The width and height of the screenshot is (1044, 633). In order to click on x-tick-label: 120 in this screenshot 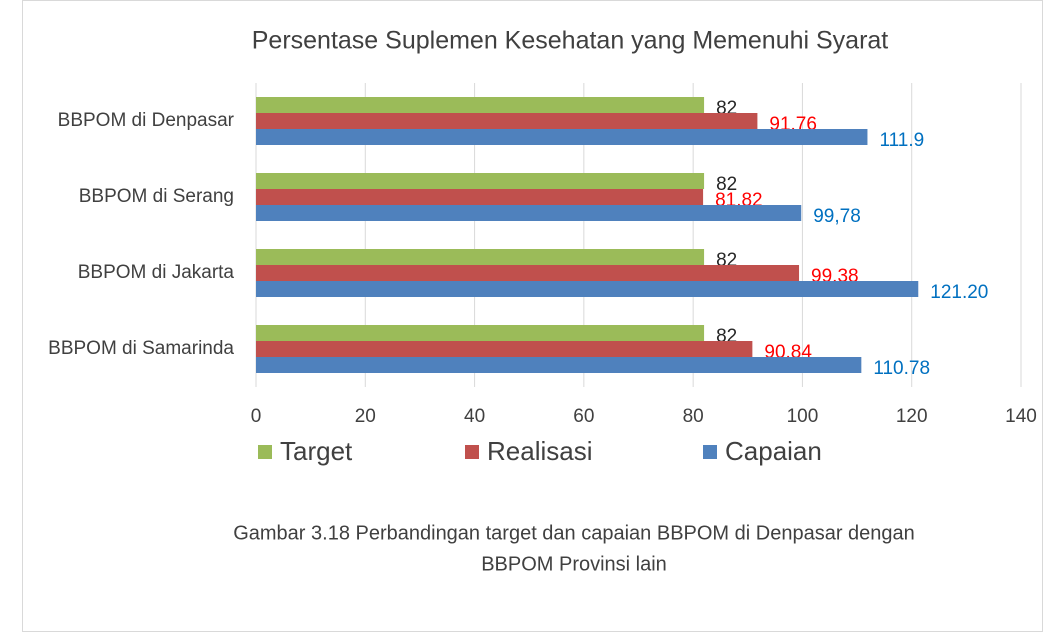, I will do `click(912, 416)`.